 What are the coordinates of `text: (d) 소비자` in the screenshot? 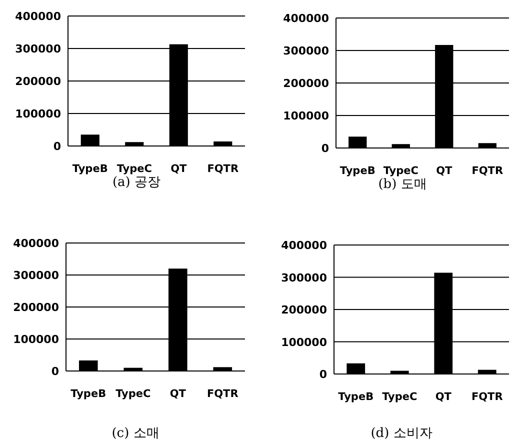 It's located at (401, 433).